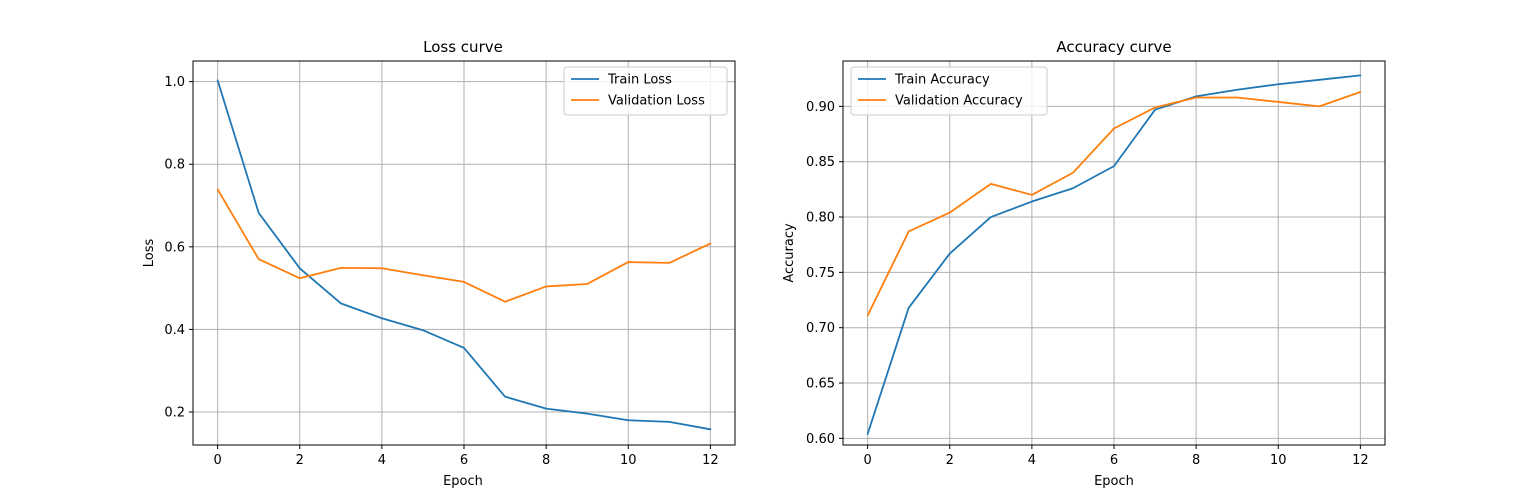 The height and width of the screenshot is (500, 1540). What do you see at coordinates (820, 218) in the screenshot?
I see `y-tick-label: 0.80` at bounding box center [820, 218].